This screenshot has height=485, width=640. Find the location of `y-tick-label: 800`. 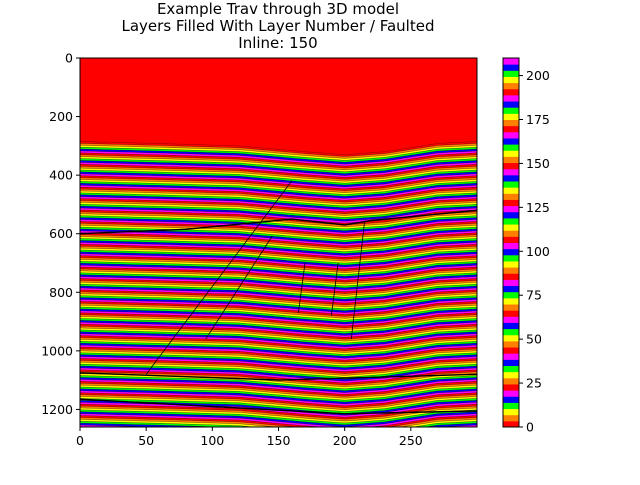

y-tick-label: 800 is located at coordinates (61, 292).